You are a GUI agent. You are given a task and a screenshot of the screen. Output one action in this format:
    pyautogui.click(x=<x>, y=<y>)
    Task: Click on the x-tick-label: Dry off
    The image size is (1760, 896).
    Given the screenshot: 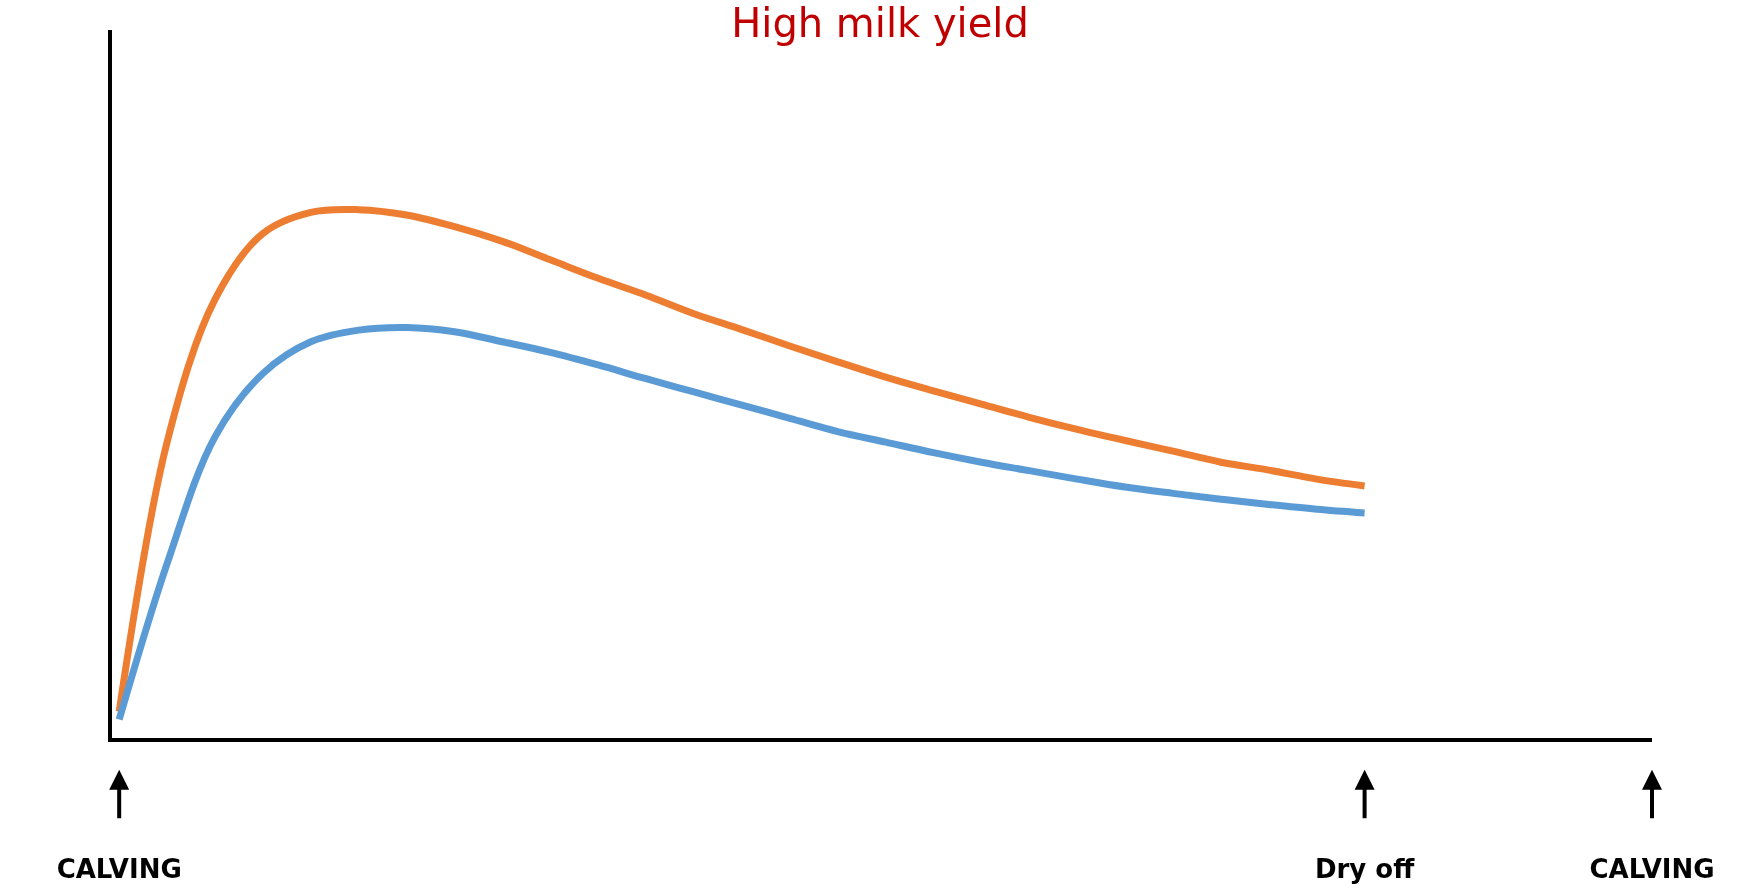 What is the action you would take?
    pyautogui.click(x=1365, y=869)
    